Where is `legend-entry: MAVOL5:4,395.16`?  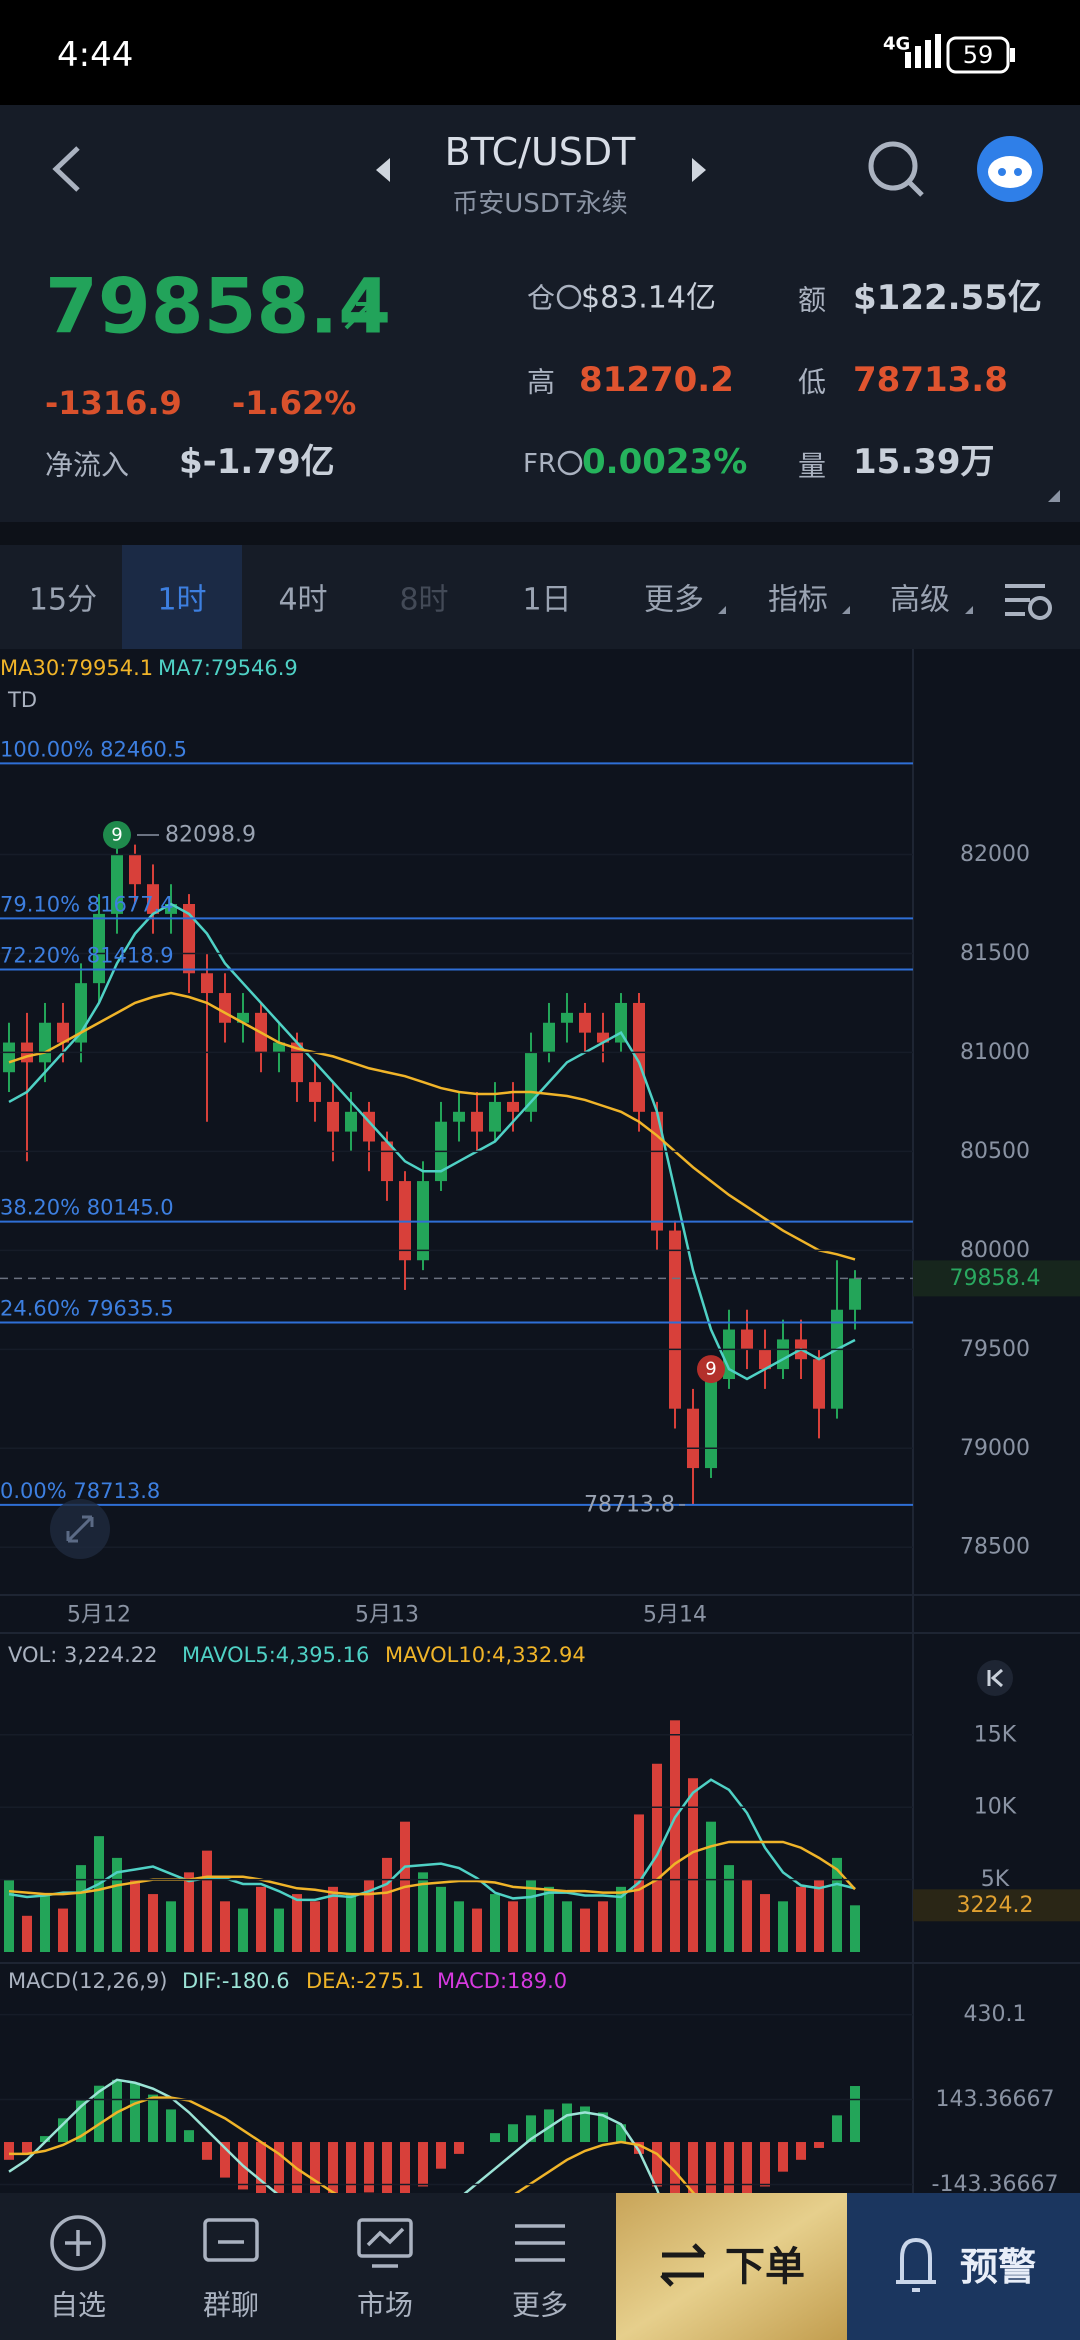
legend-entry: MAVOL5:4,395.16 is located at coordinates (275, 1655).